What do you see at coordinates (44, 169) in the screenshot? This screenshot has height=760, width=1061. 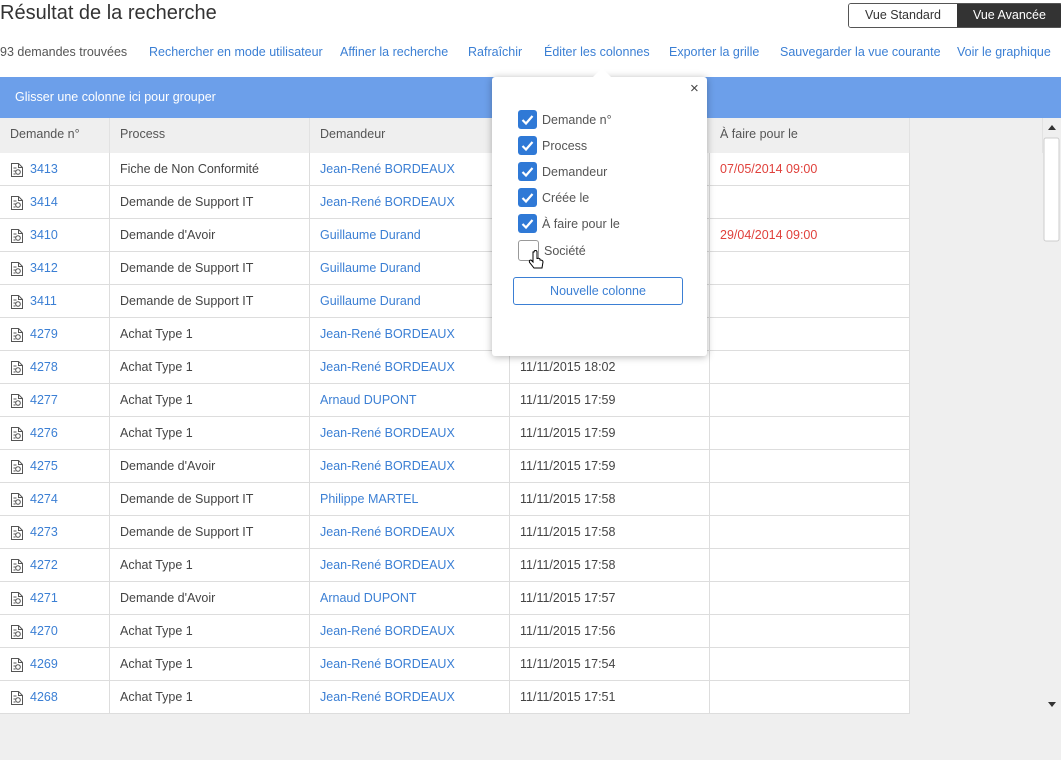 I see `cell-text: 3413` at bounding box center [44, 169].